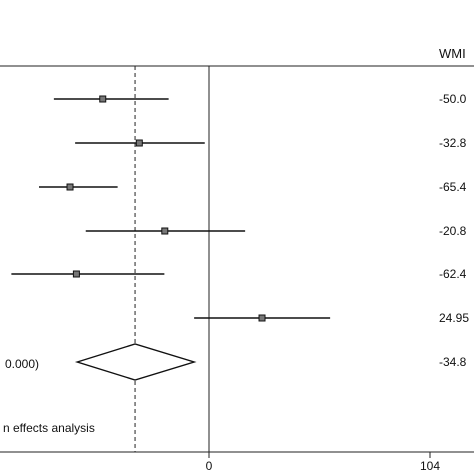 The height and width of the screenshot is (474, 474). What do you see at coordinates (323, 462) in the screenshot?
I see `x-axis-ticks: 0 104` at bounding box center [323, 462].